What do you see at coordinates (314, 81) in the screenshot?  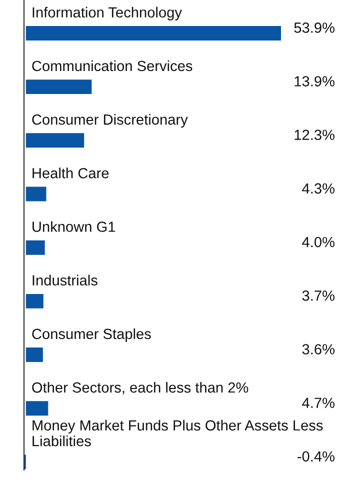 I see `data-label: 13.9%` at bounding box center [314, 81].